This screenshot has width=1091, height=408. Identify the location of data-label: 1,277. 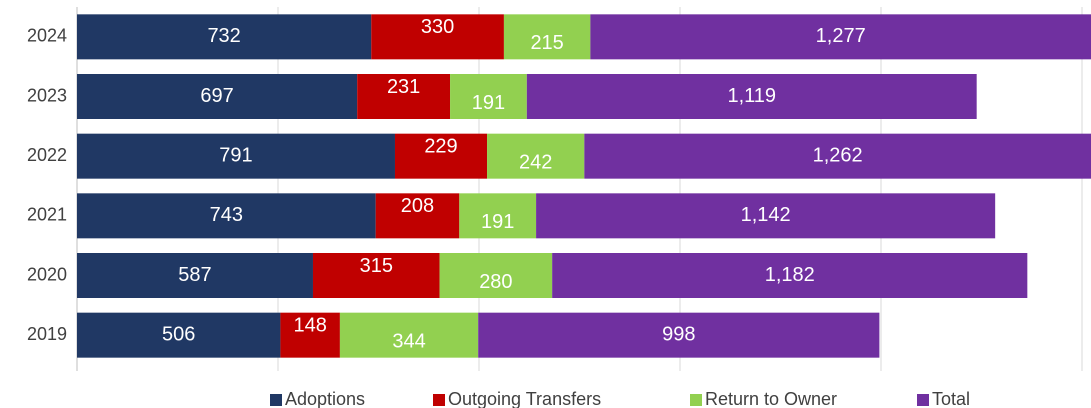
(841, 36).